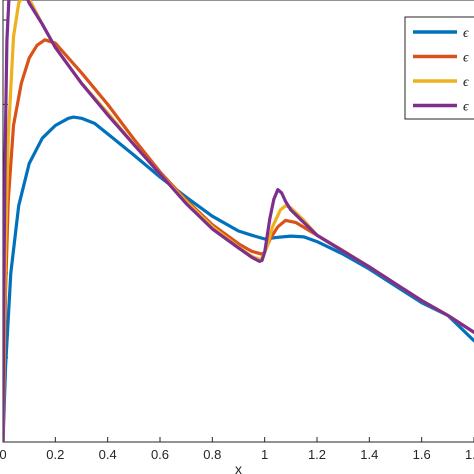 This screenshot has width=474, height=474. Describe the element at coordinates (466, 107) in the screenshot. I see `legend-label-4: ϵ` at that location.